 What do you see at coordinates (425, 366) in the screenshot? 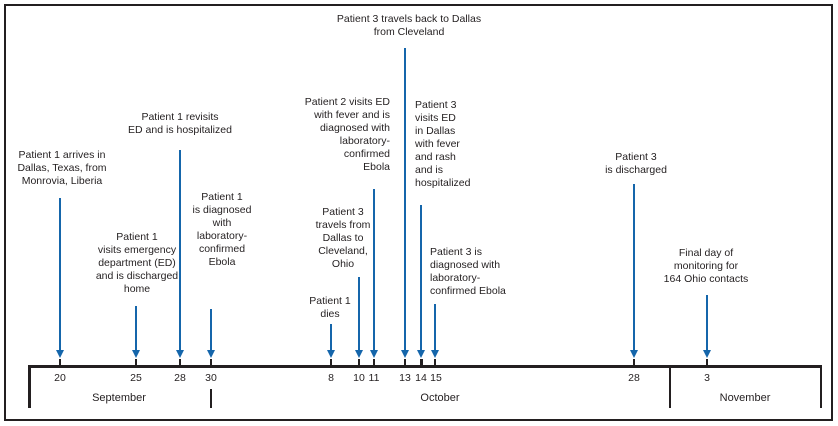
I see `timeline-axis` at bounding box center [425, 366].